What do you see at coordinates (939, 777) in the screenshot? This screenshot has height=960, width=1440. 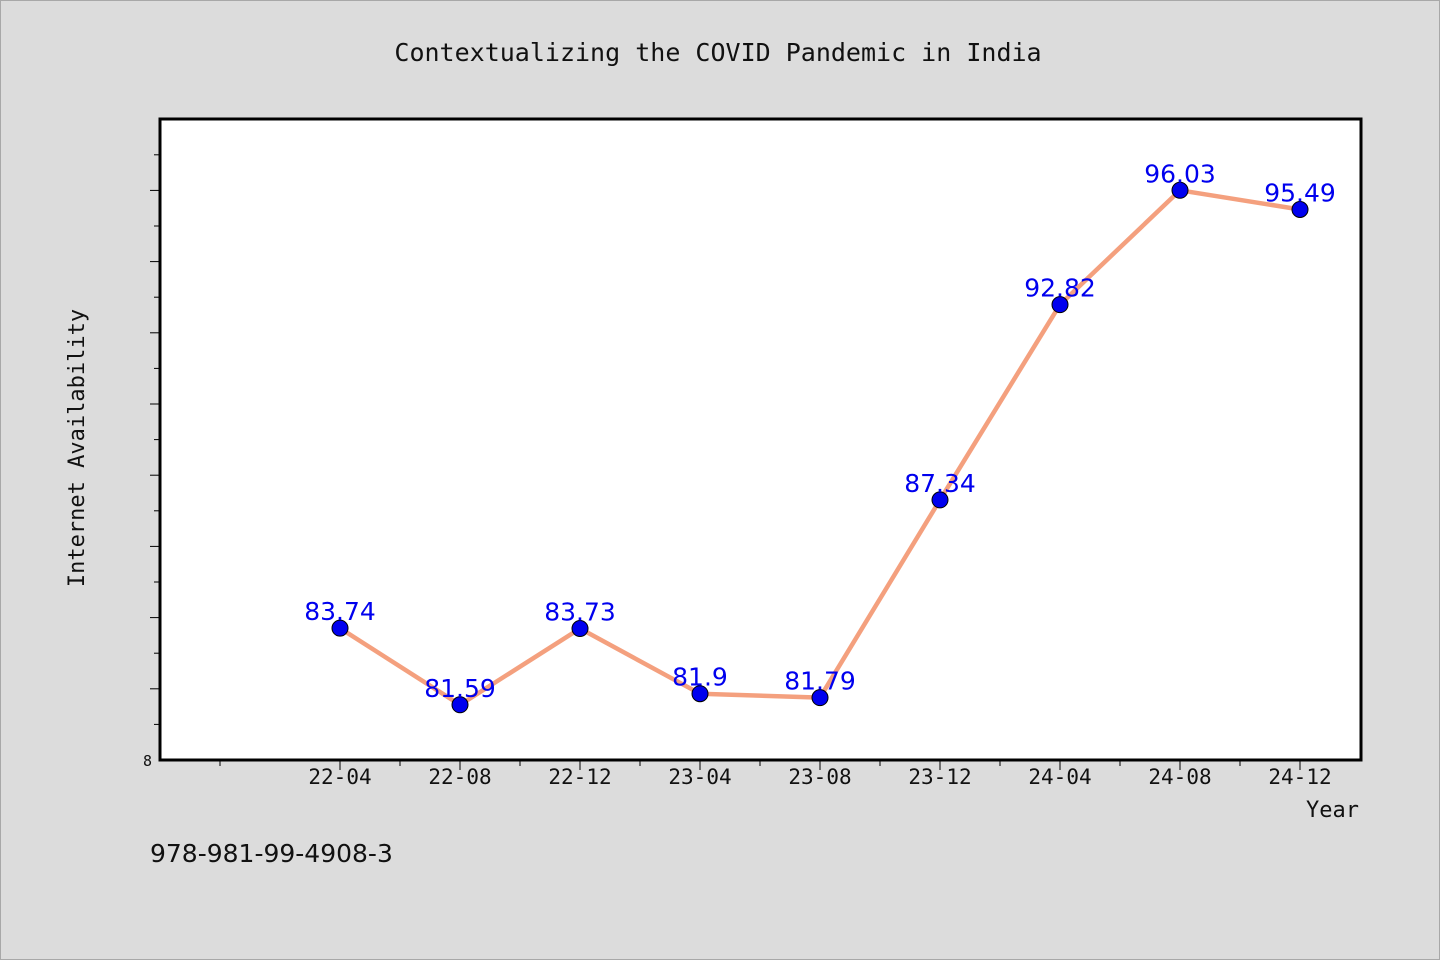 I see `x-tick-label: 23-12` at bounding box center [939, 777].